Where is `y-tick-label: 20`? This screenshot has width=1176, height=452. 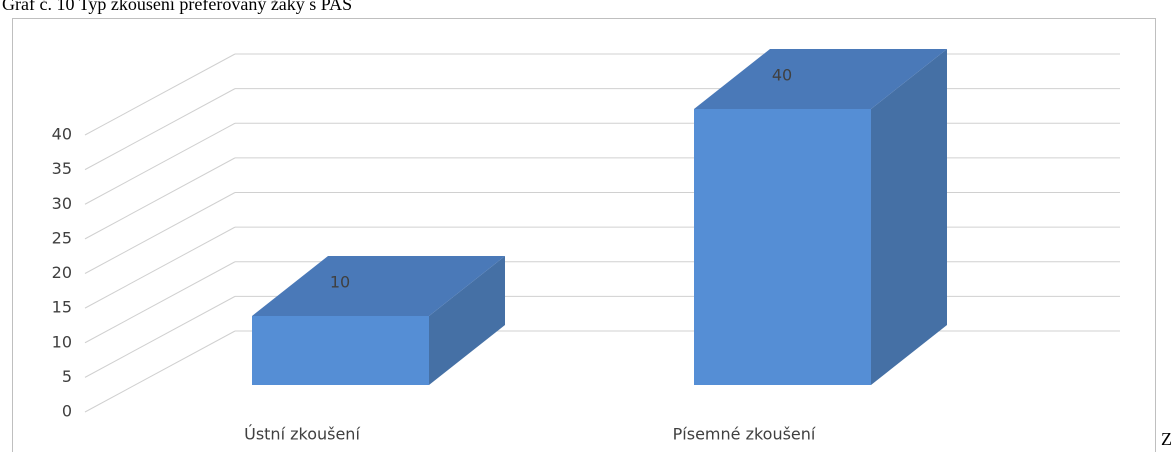 y-tick-label: 20 is located at coordinates (62, 272).